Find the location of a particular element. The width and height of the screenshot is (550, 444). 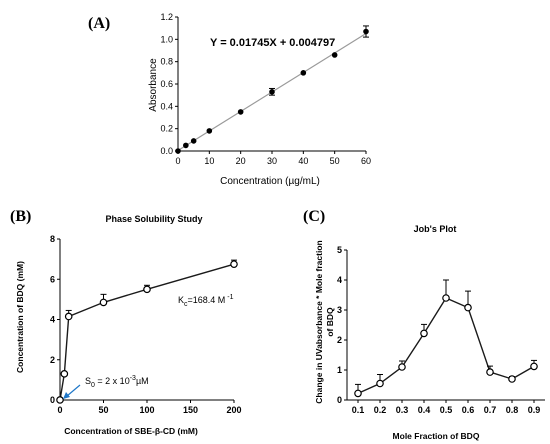

y-tick-label: 0.0 is located at coordinates (166, 151).